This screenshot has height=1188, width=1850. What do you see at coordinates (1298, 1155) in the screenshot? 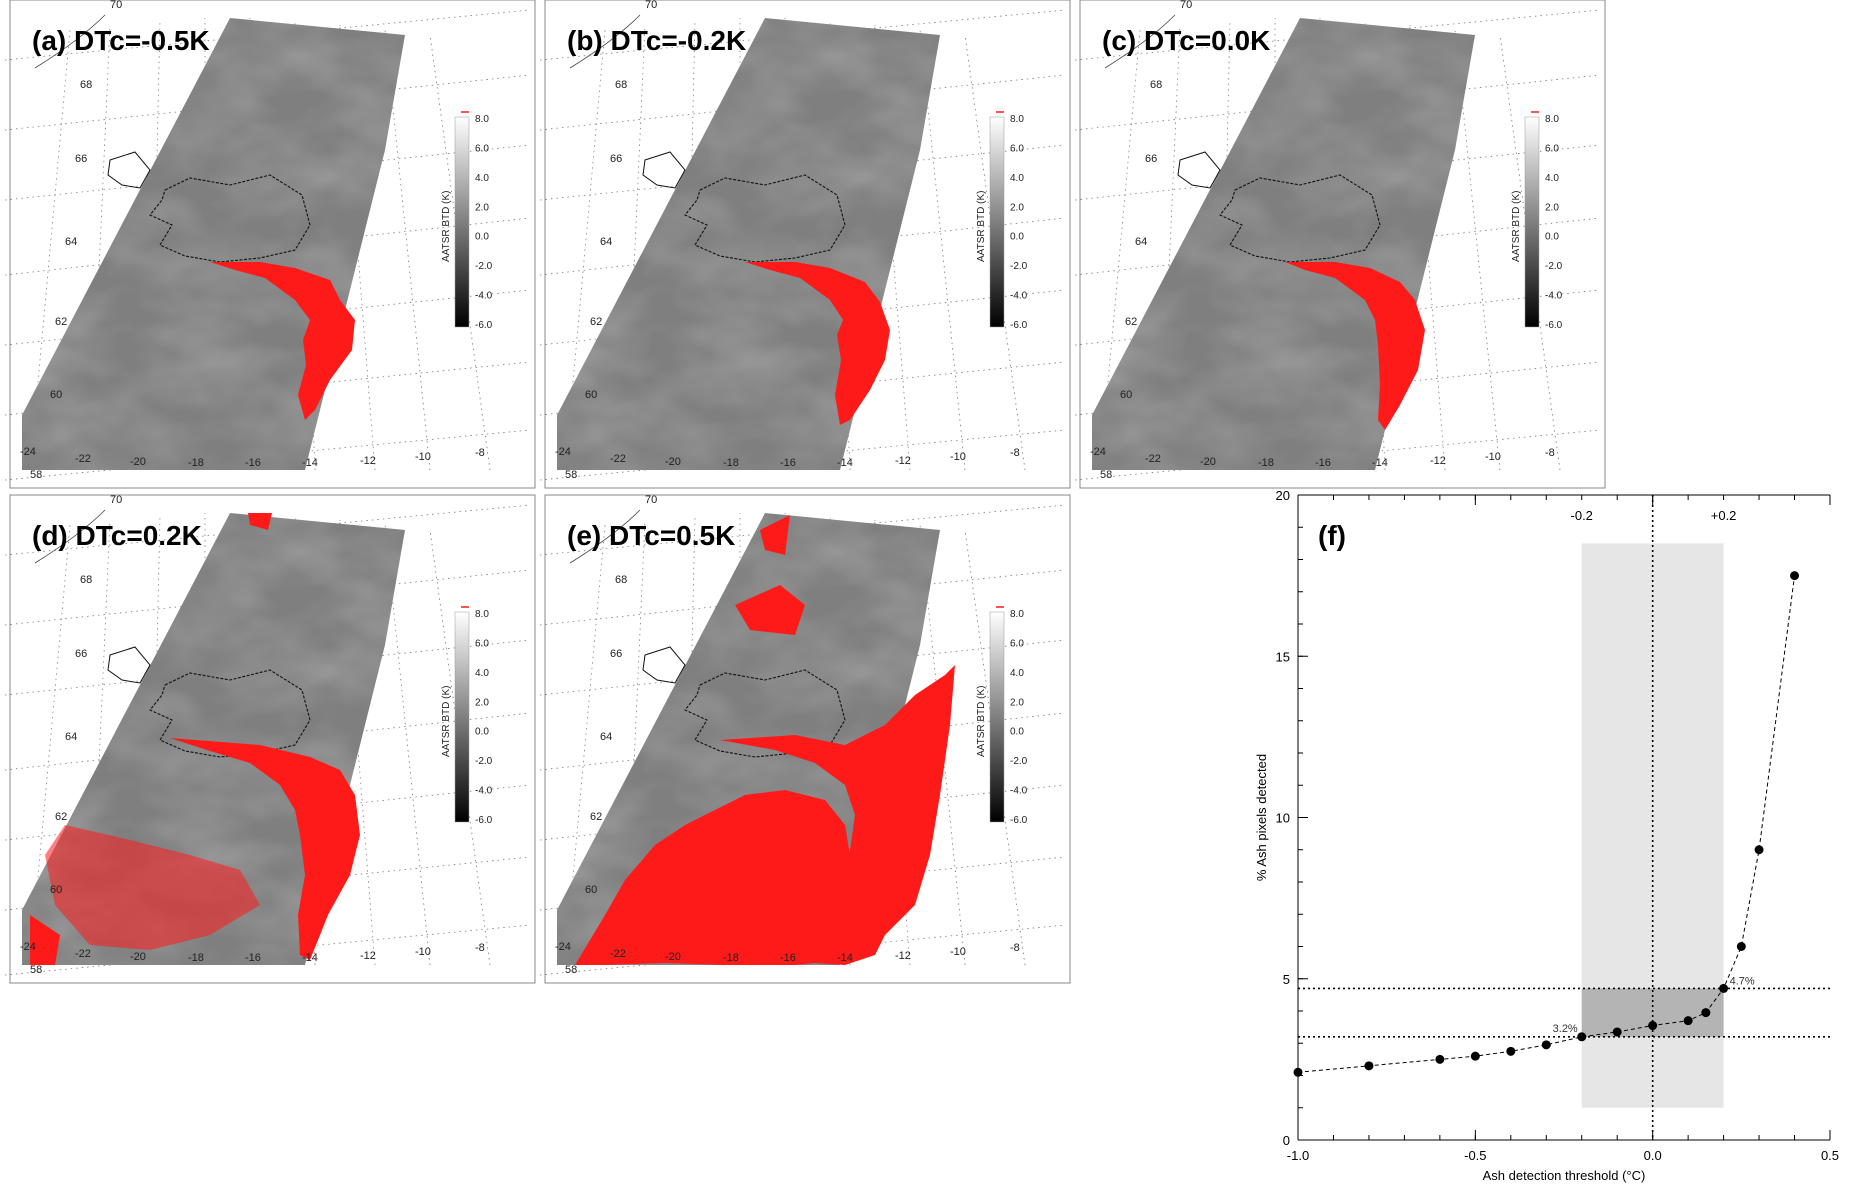
I see `x-tick-label: -1.0` at bounding box center [1298, 1155].